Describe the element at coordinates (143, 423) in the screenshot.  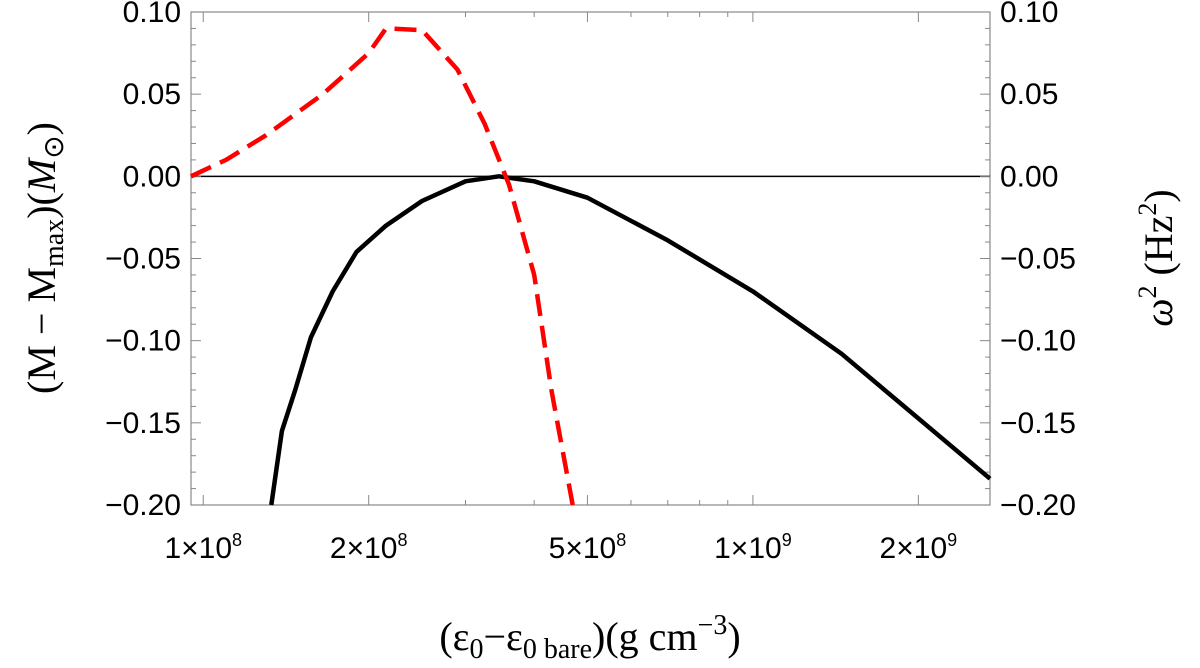
I see `y-tick-label: −0.15` at that location.